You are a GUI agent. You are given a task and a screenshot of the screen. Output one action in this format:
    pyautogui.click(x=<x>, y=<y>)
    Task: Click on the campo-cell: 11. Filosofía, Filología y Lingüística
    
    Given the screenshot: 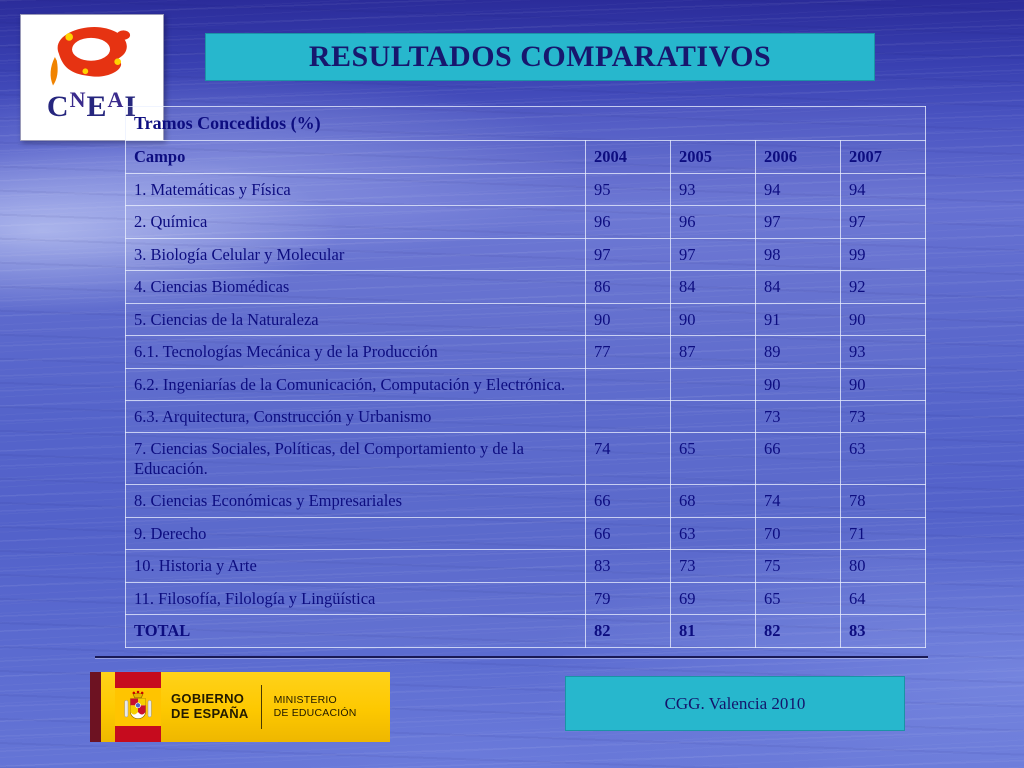 What is the action you would take?
    pyautogui.click(x=355, y=598)
    